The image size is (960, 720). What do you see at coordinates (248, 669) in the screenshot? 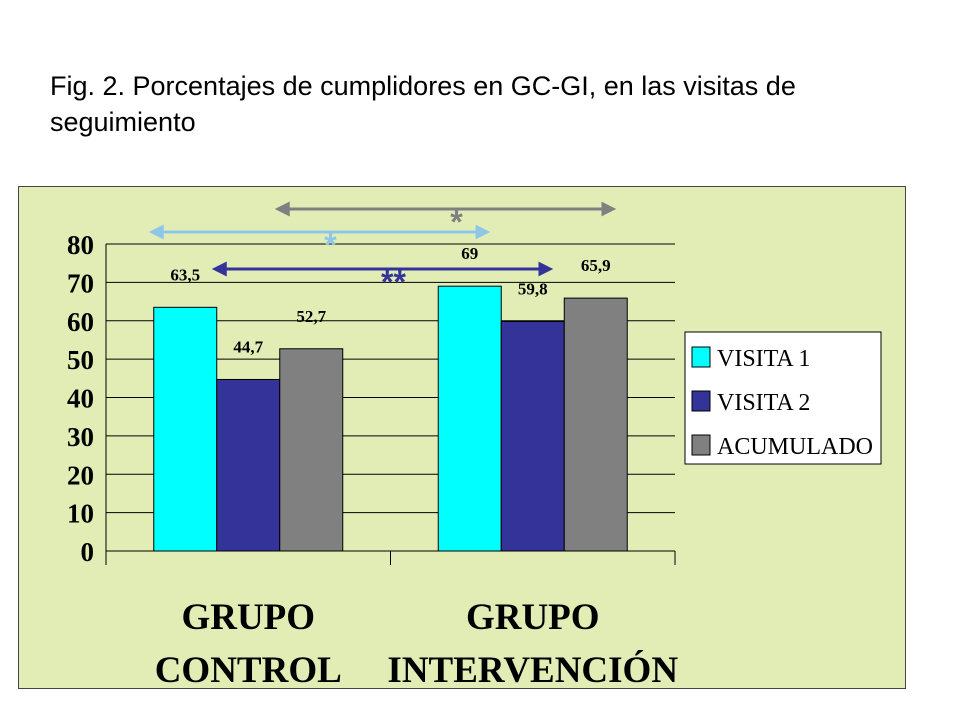
I see `x-category-label: CONTROL` at bounding box center [248, 669].